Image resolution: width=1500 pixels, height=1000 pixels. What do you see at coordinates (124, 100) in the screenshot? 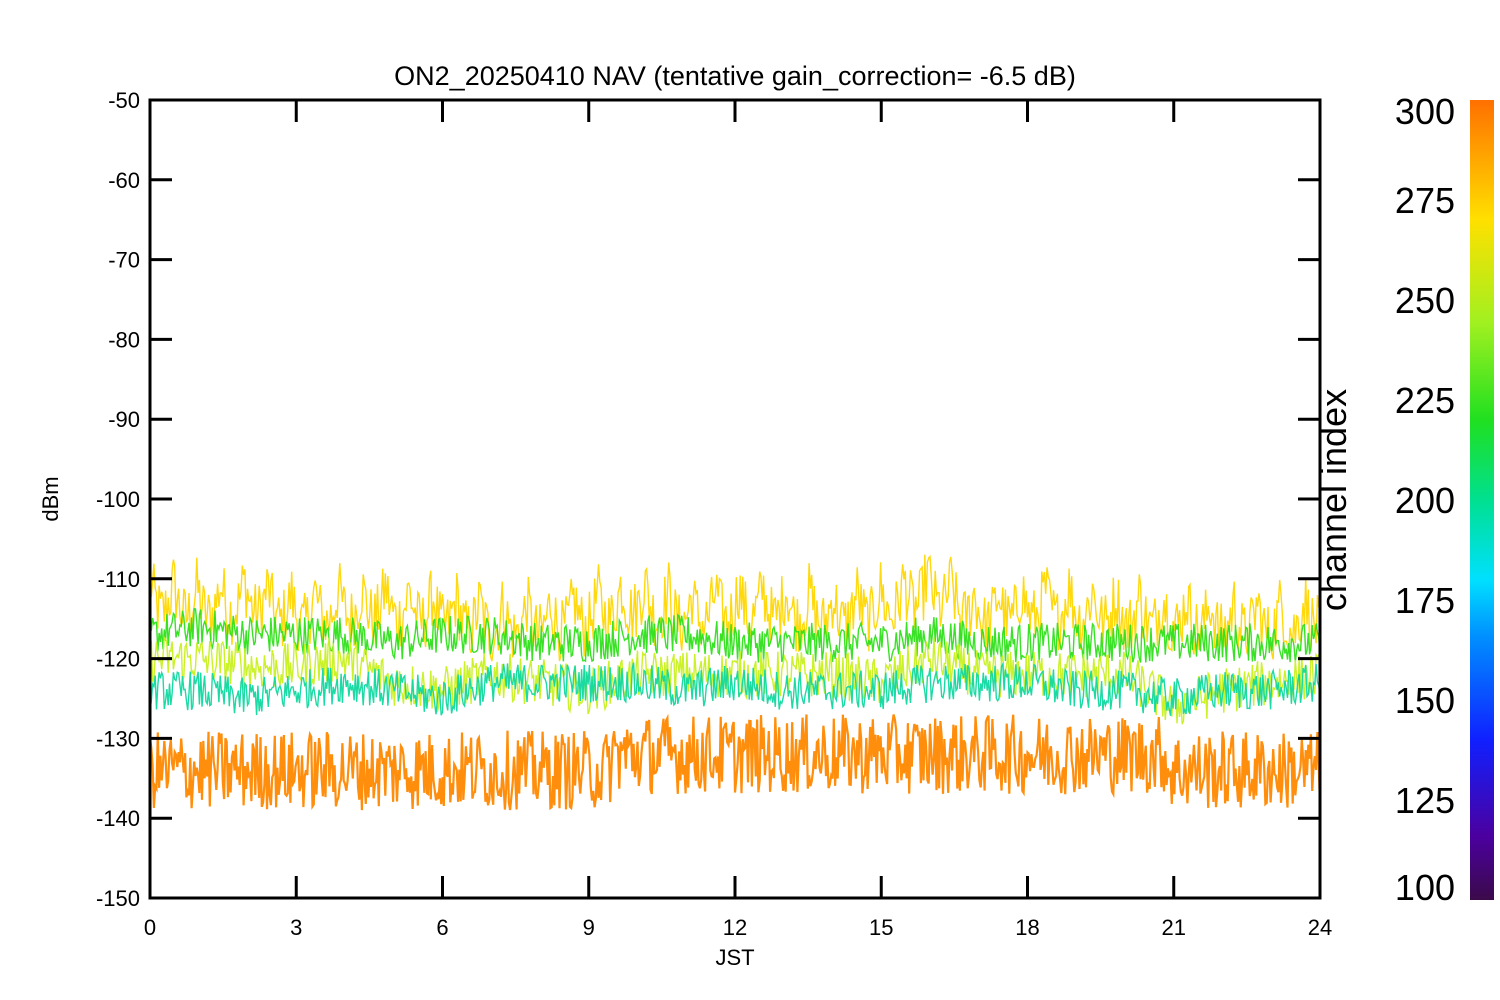
I see `y-tick-label: -50` at bounding box center [124, 100].